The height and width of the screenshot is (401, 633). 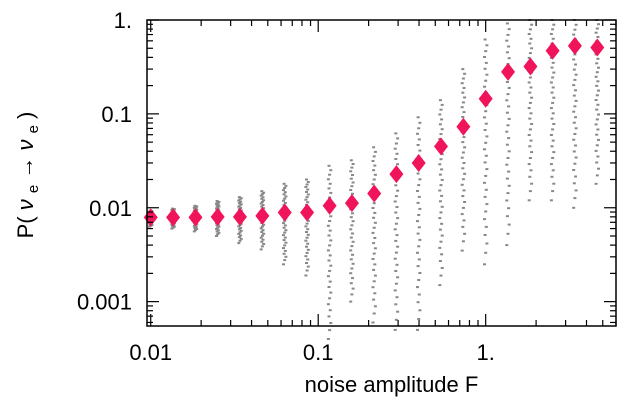 I want to click on y-tick-label: 0.01, so click(x=110, y=208).